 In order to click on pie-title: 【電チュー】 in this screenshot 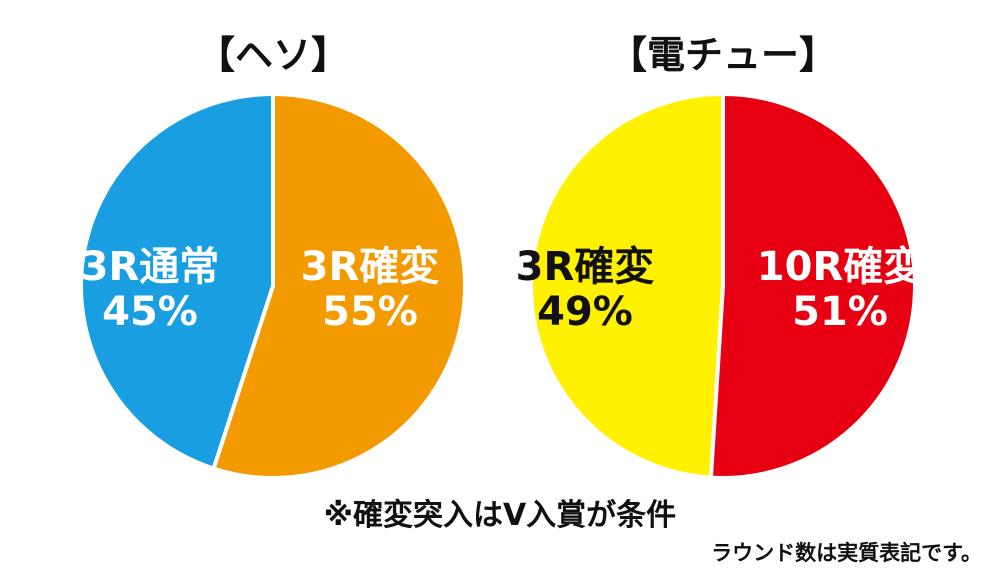, I will do `click(723, 55)`.